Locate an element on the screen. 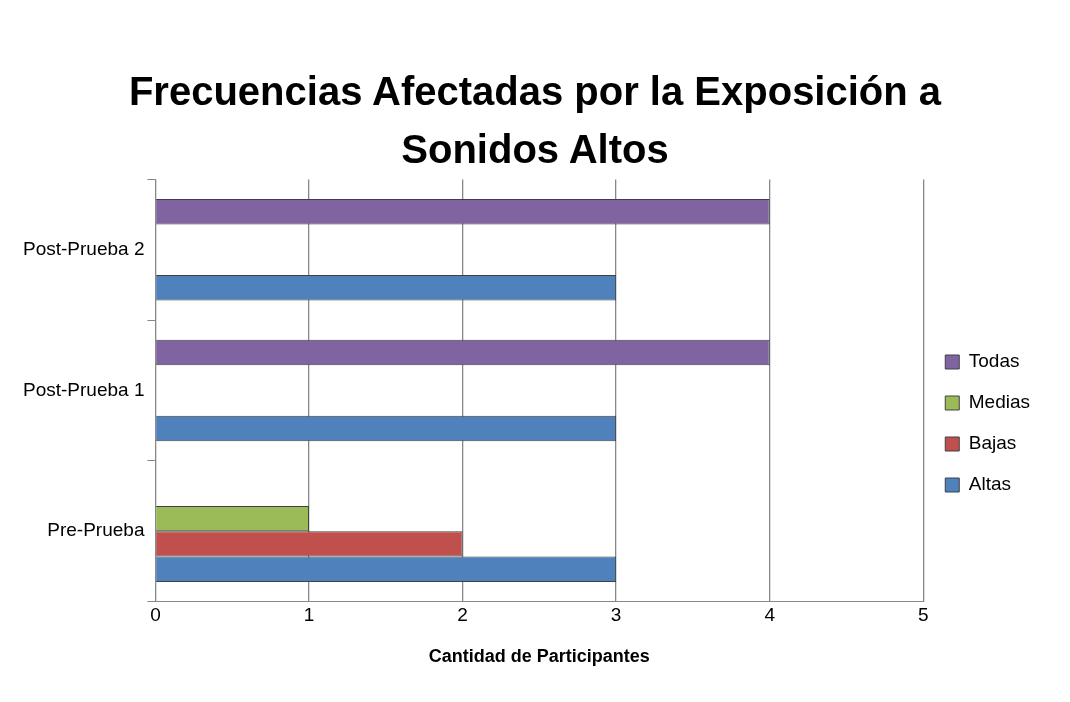 The height and width of the screenshot is (702, 1070). x-tick-label: 4 is located at coordinates (770, 615).